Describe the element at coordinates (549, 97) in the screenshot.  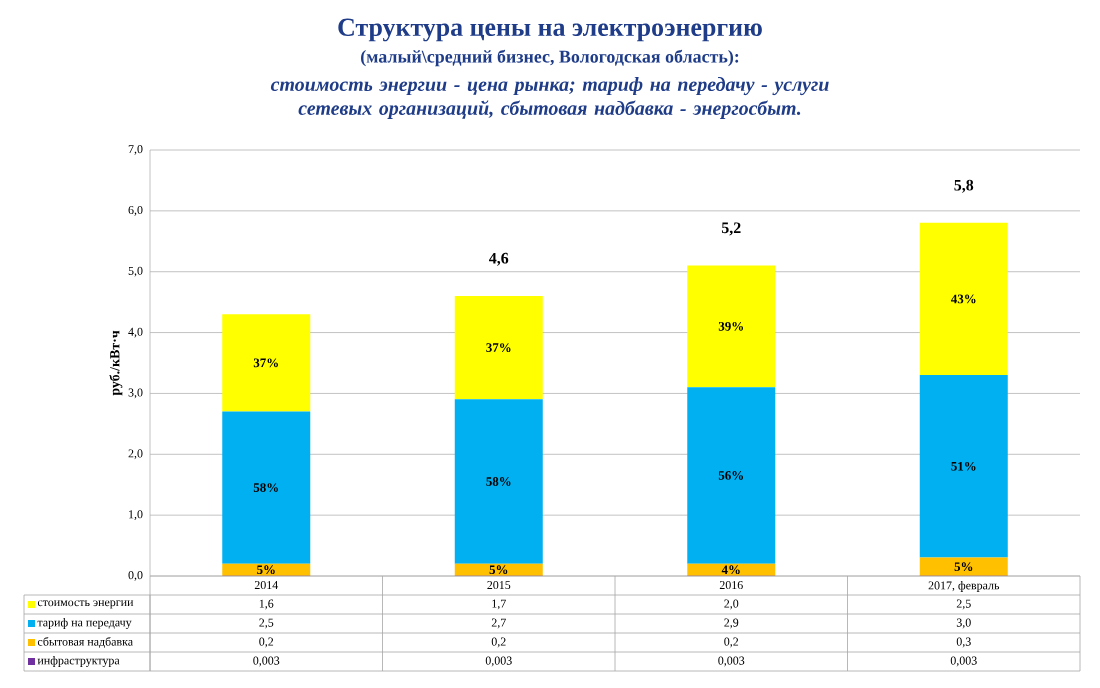
I see `text: стоимость энергии - цена рынка; тариф на передачу - услуги сетевых организаций, сбытовая надбавка - энергосбыт.` at that location.